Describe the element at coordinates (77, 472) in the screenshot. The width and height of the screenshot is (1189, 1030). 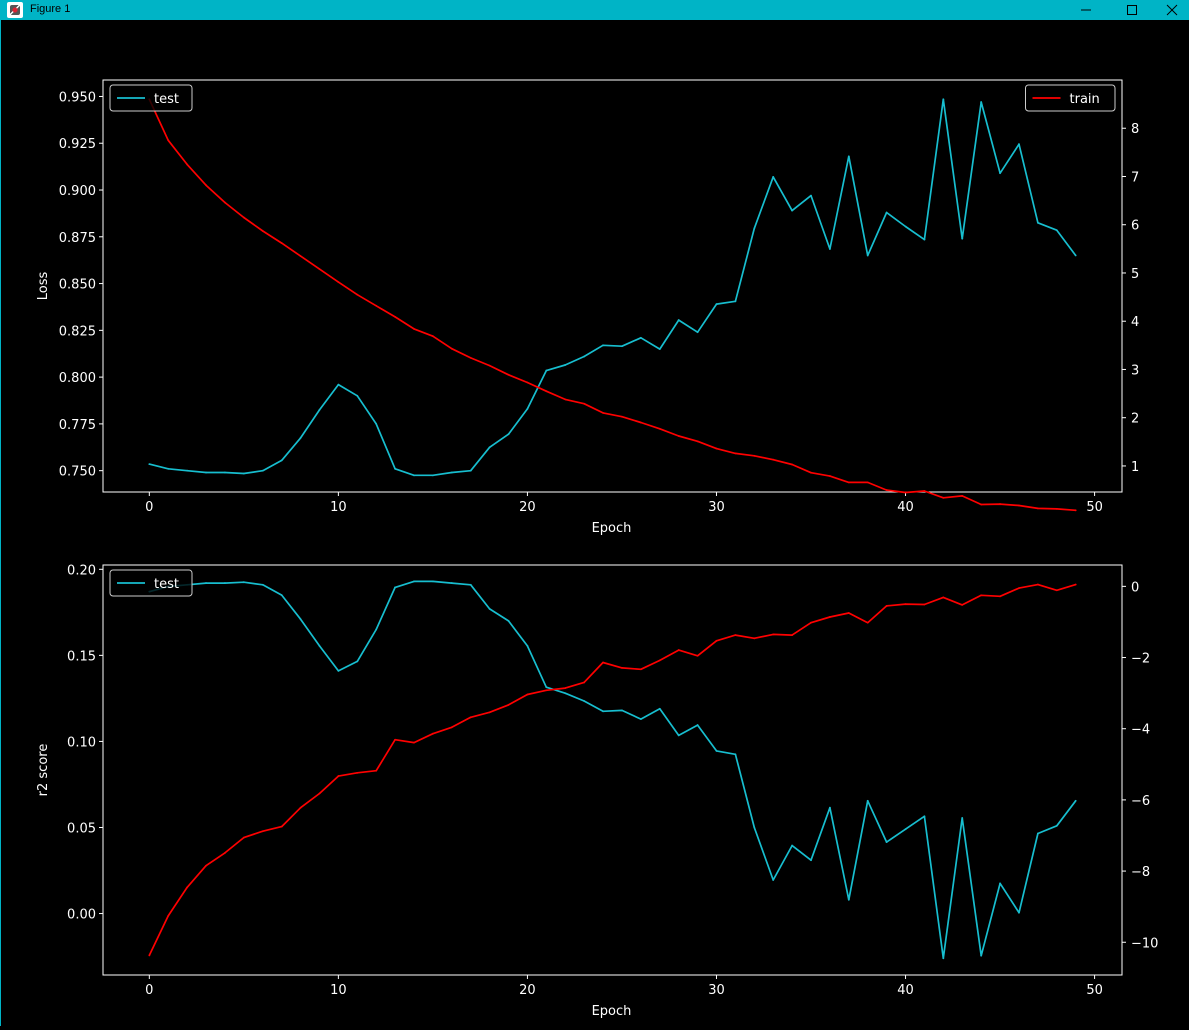
I see `top-left-tick-label: 0.750` at that location.